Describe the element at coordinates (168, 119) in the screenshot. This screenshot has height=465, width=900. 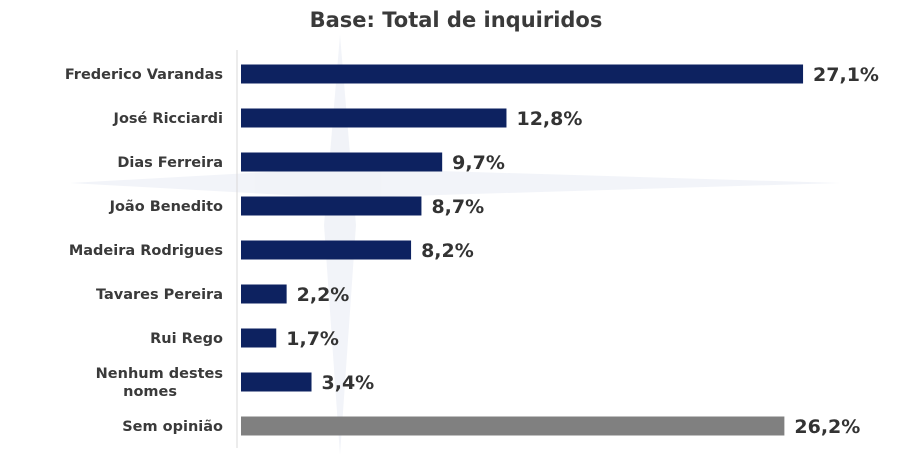
I see `category-label-jose-ricciardi: José Ricciardi` at that location.